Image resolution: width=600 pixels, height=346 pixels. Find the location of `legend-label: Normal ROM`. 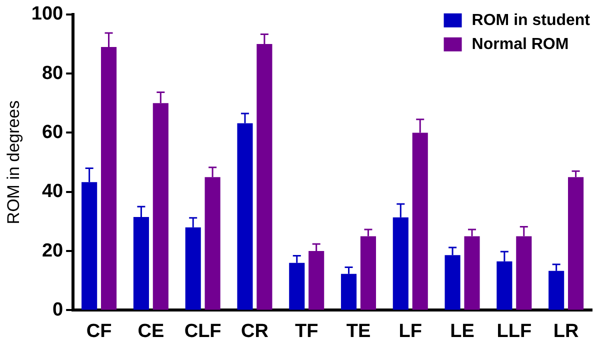

legend-label: Normal ROM is located at coordinates (520, 44).